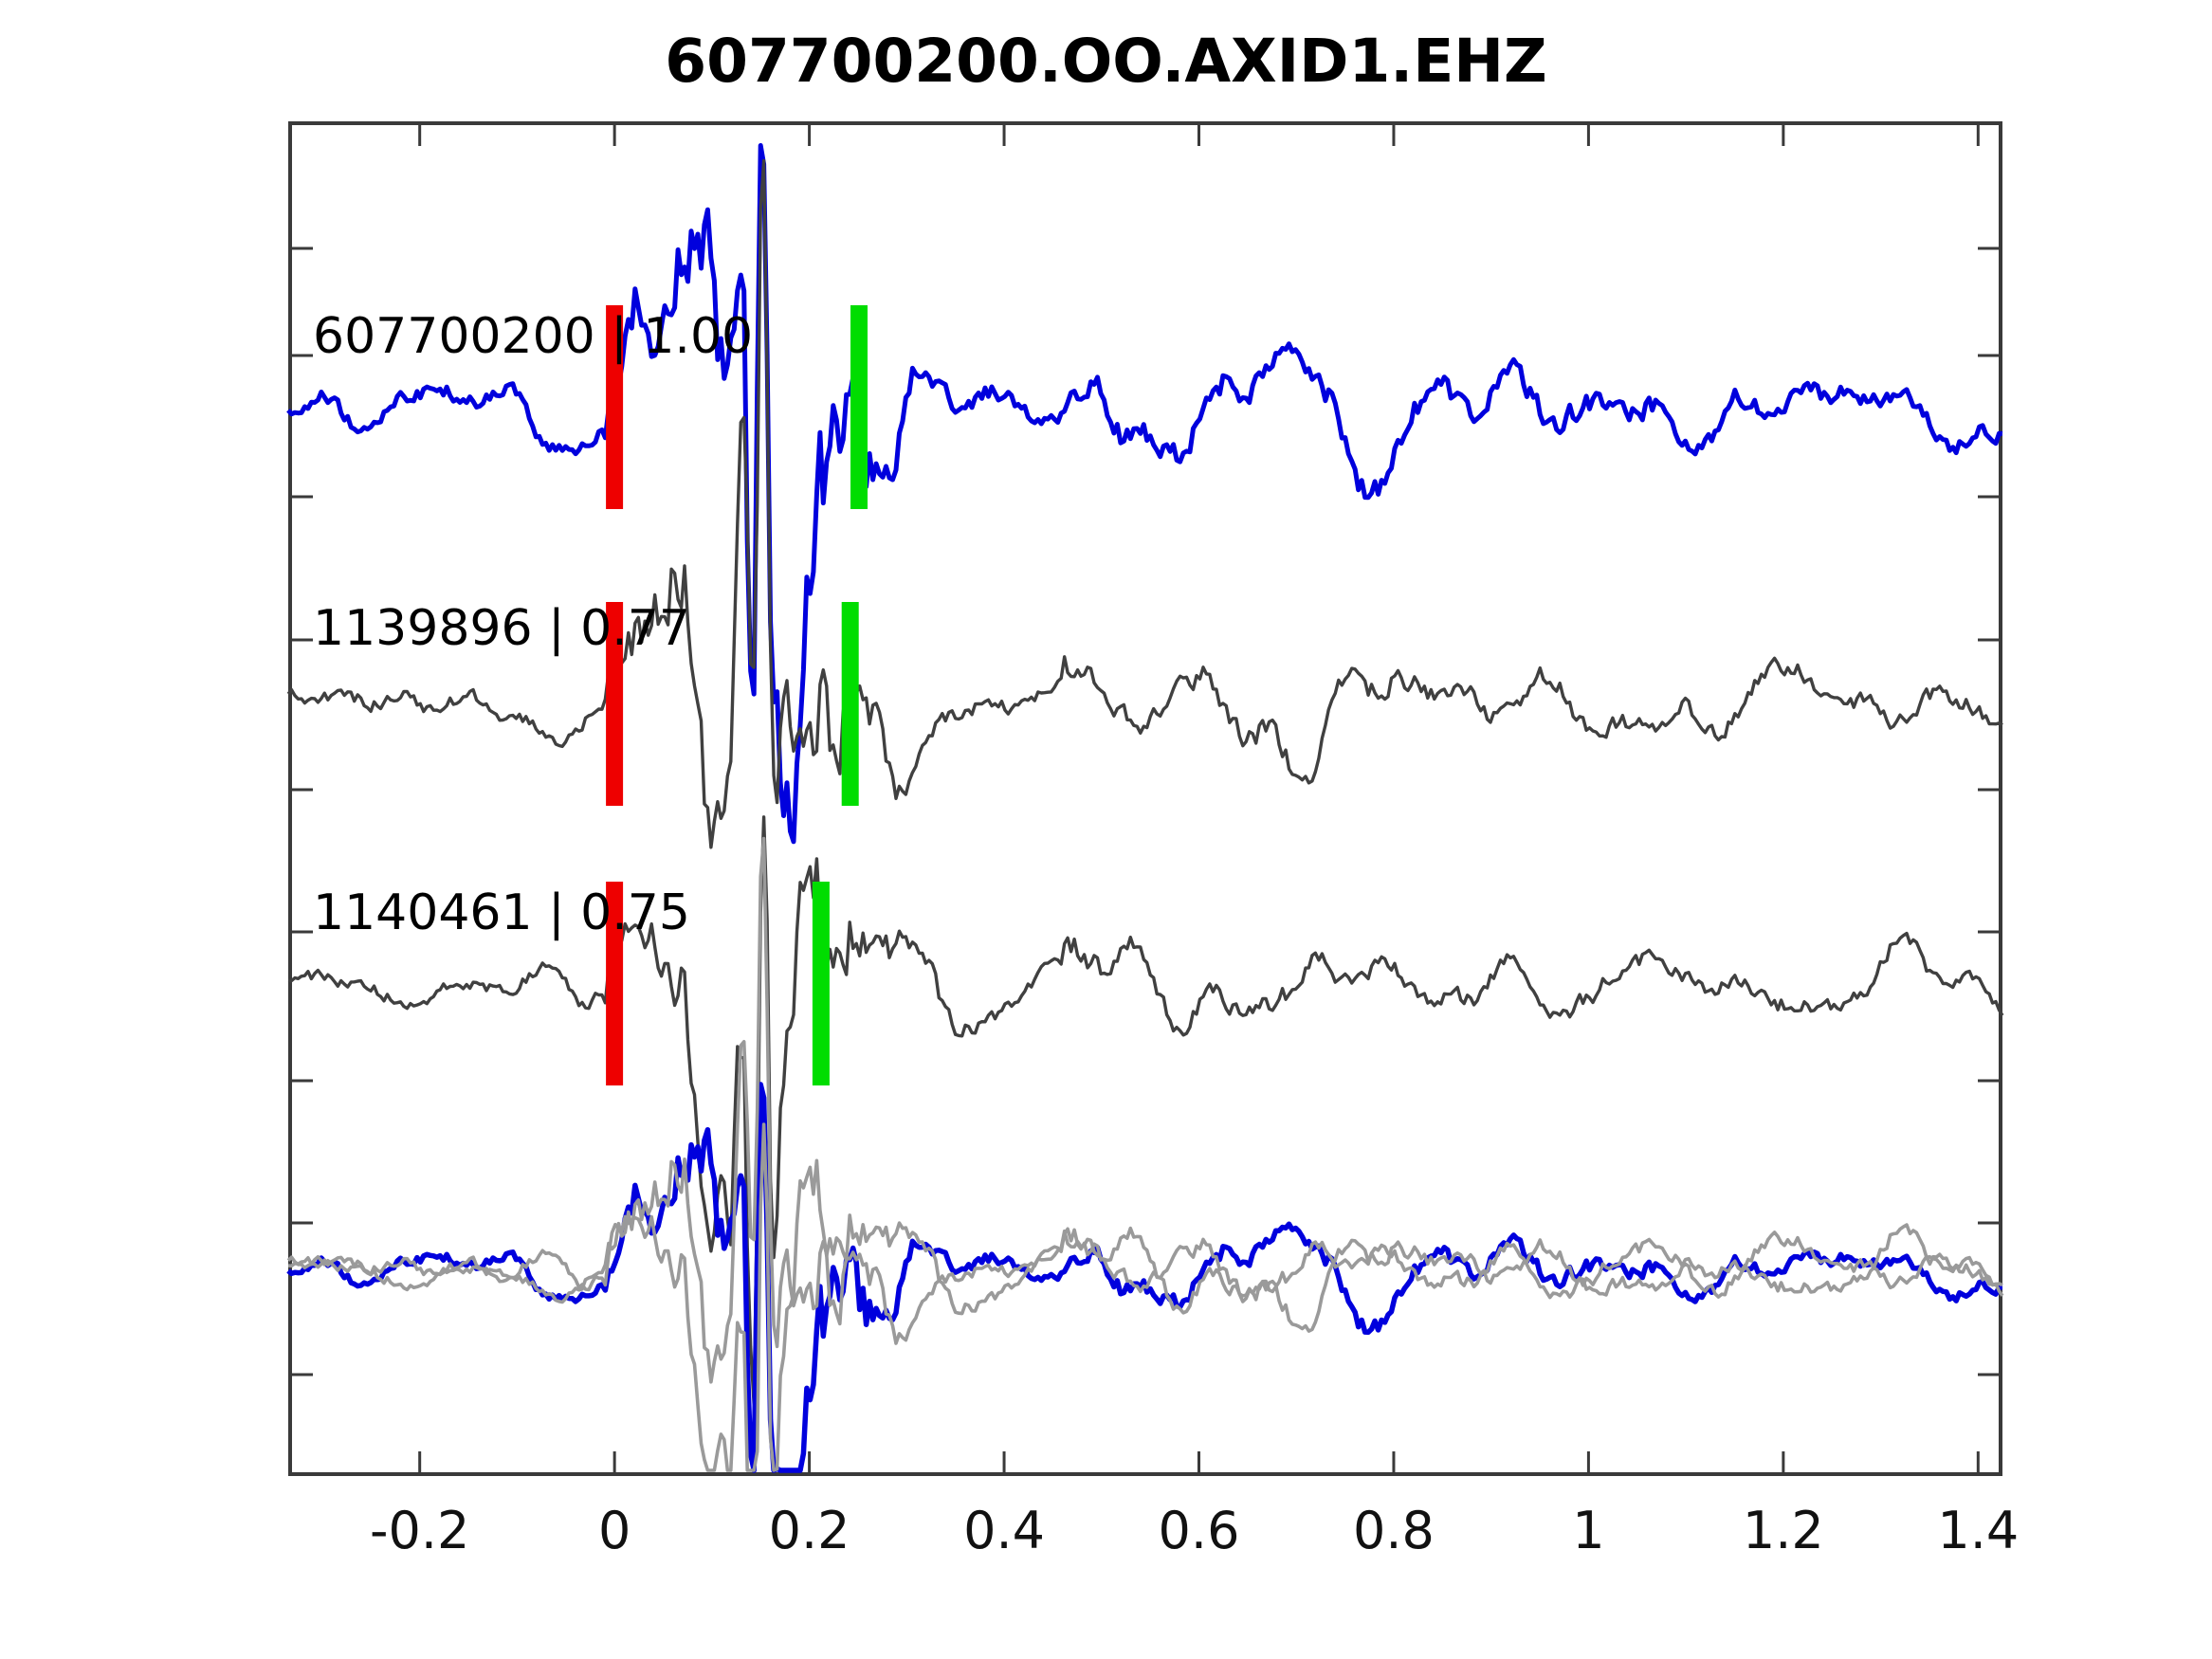  Describe the element at coordinates (1004, 1530) in the screenshot. I see `x-tick-label: 0.4` at that location.